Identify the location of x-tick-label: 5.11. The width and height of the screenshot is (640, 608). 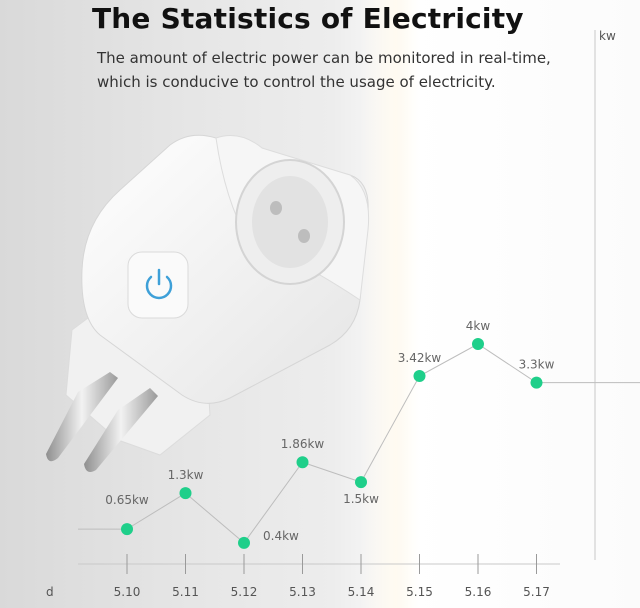
(185, 592).